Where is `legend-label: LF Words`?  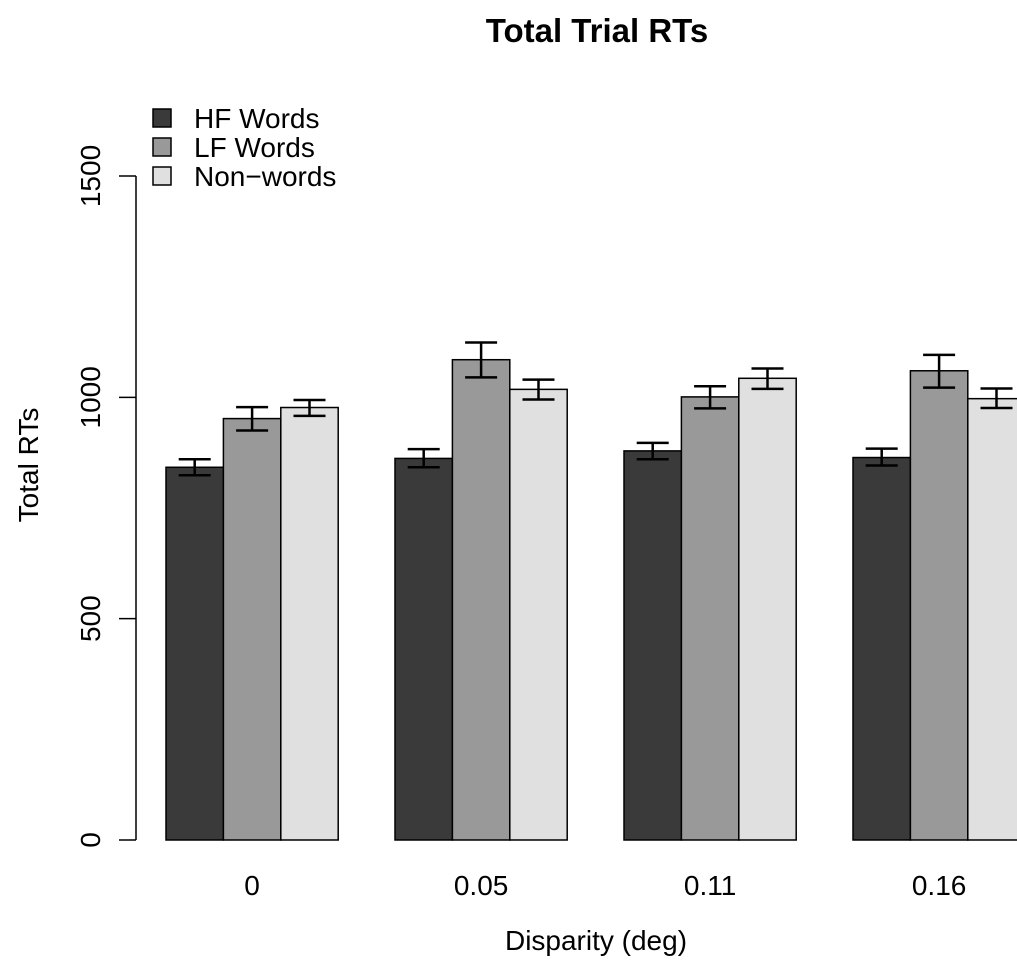 legend-label: LF Words is located at coordinates (254, 147).